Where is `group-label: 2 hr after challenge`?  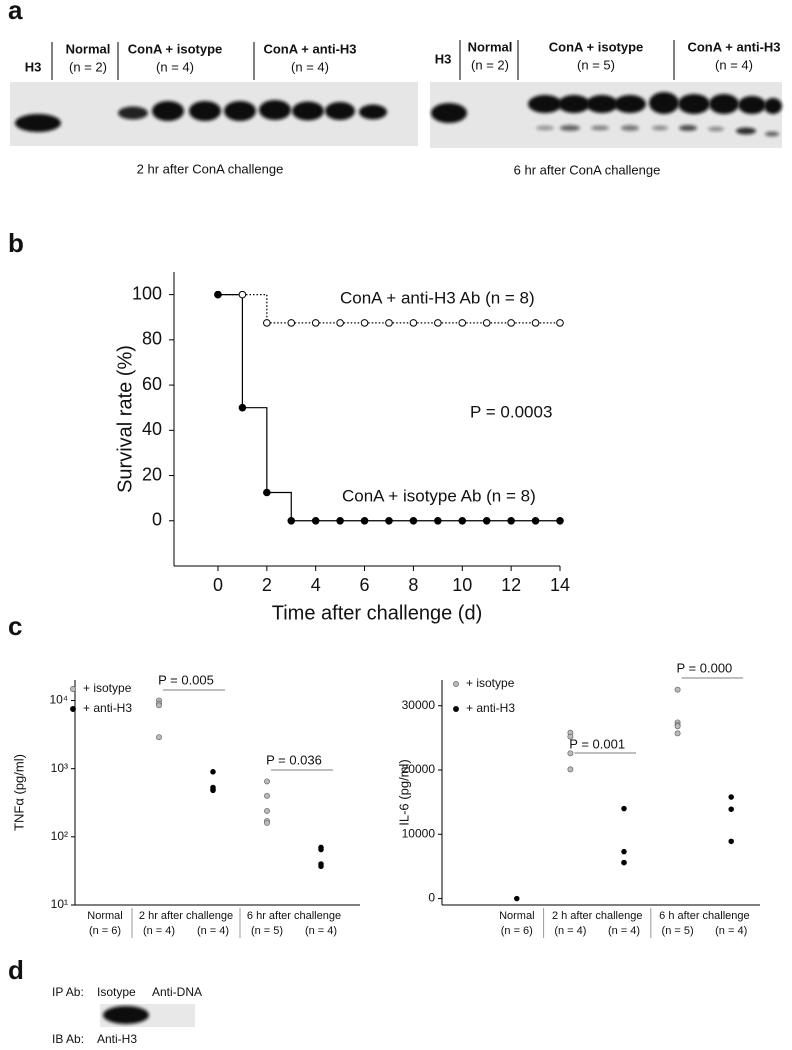
group-label: 2 hr after challenge is located at coordinates (186, 916).